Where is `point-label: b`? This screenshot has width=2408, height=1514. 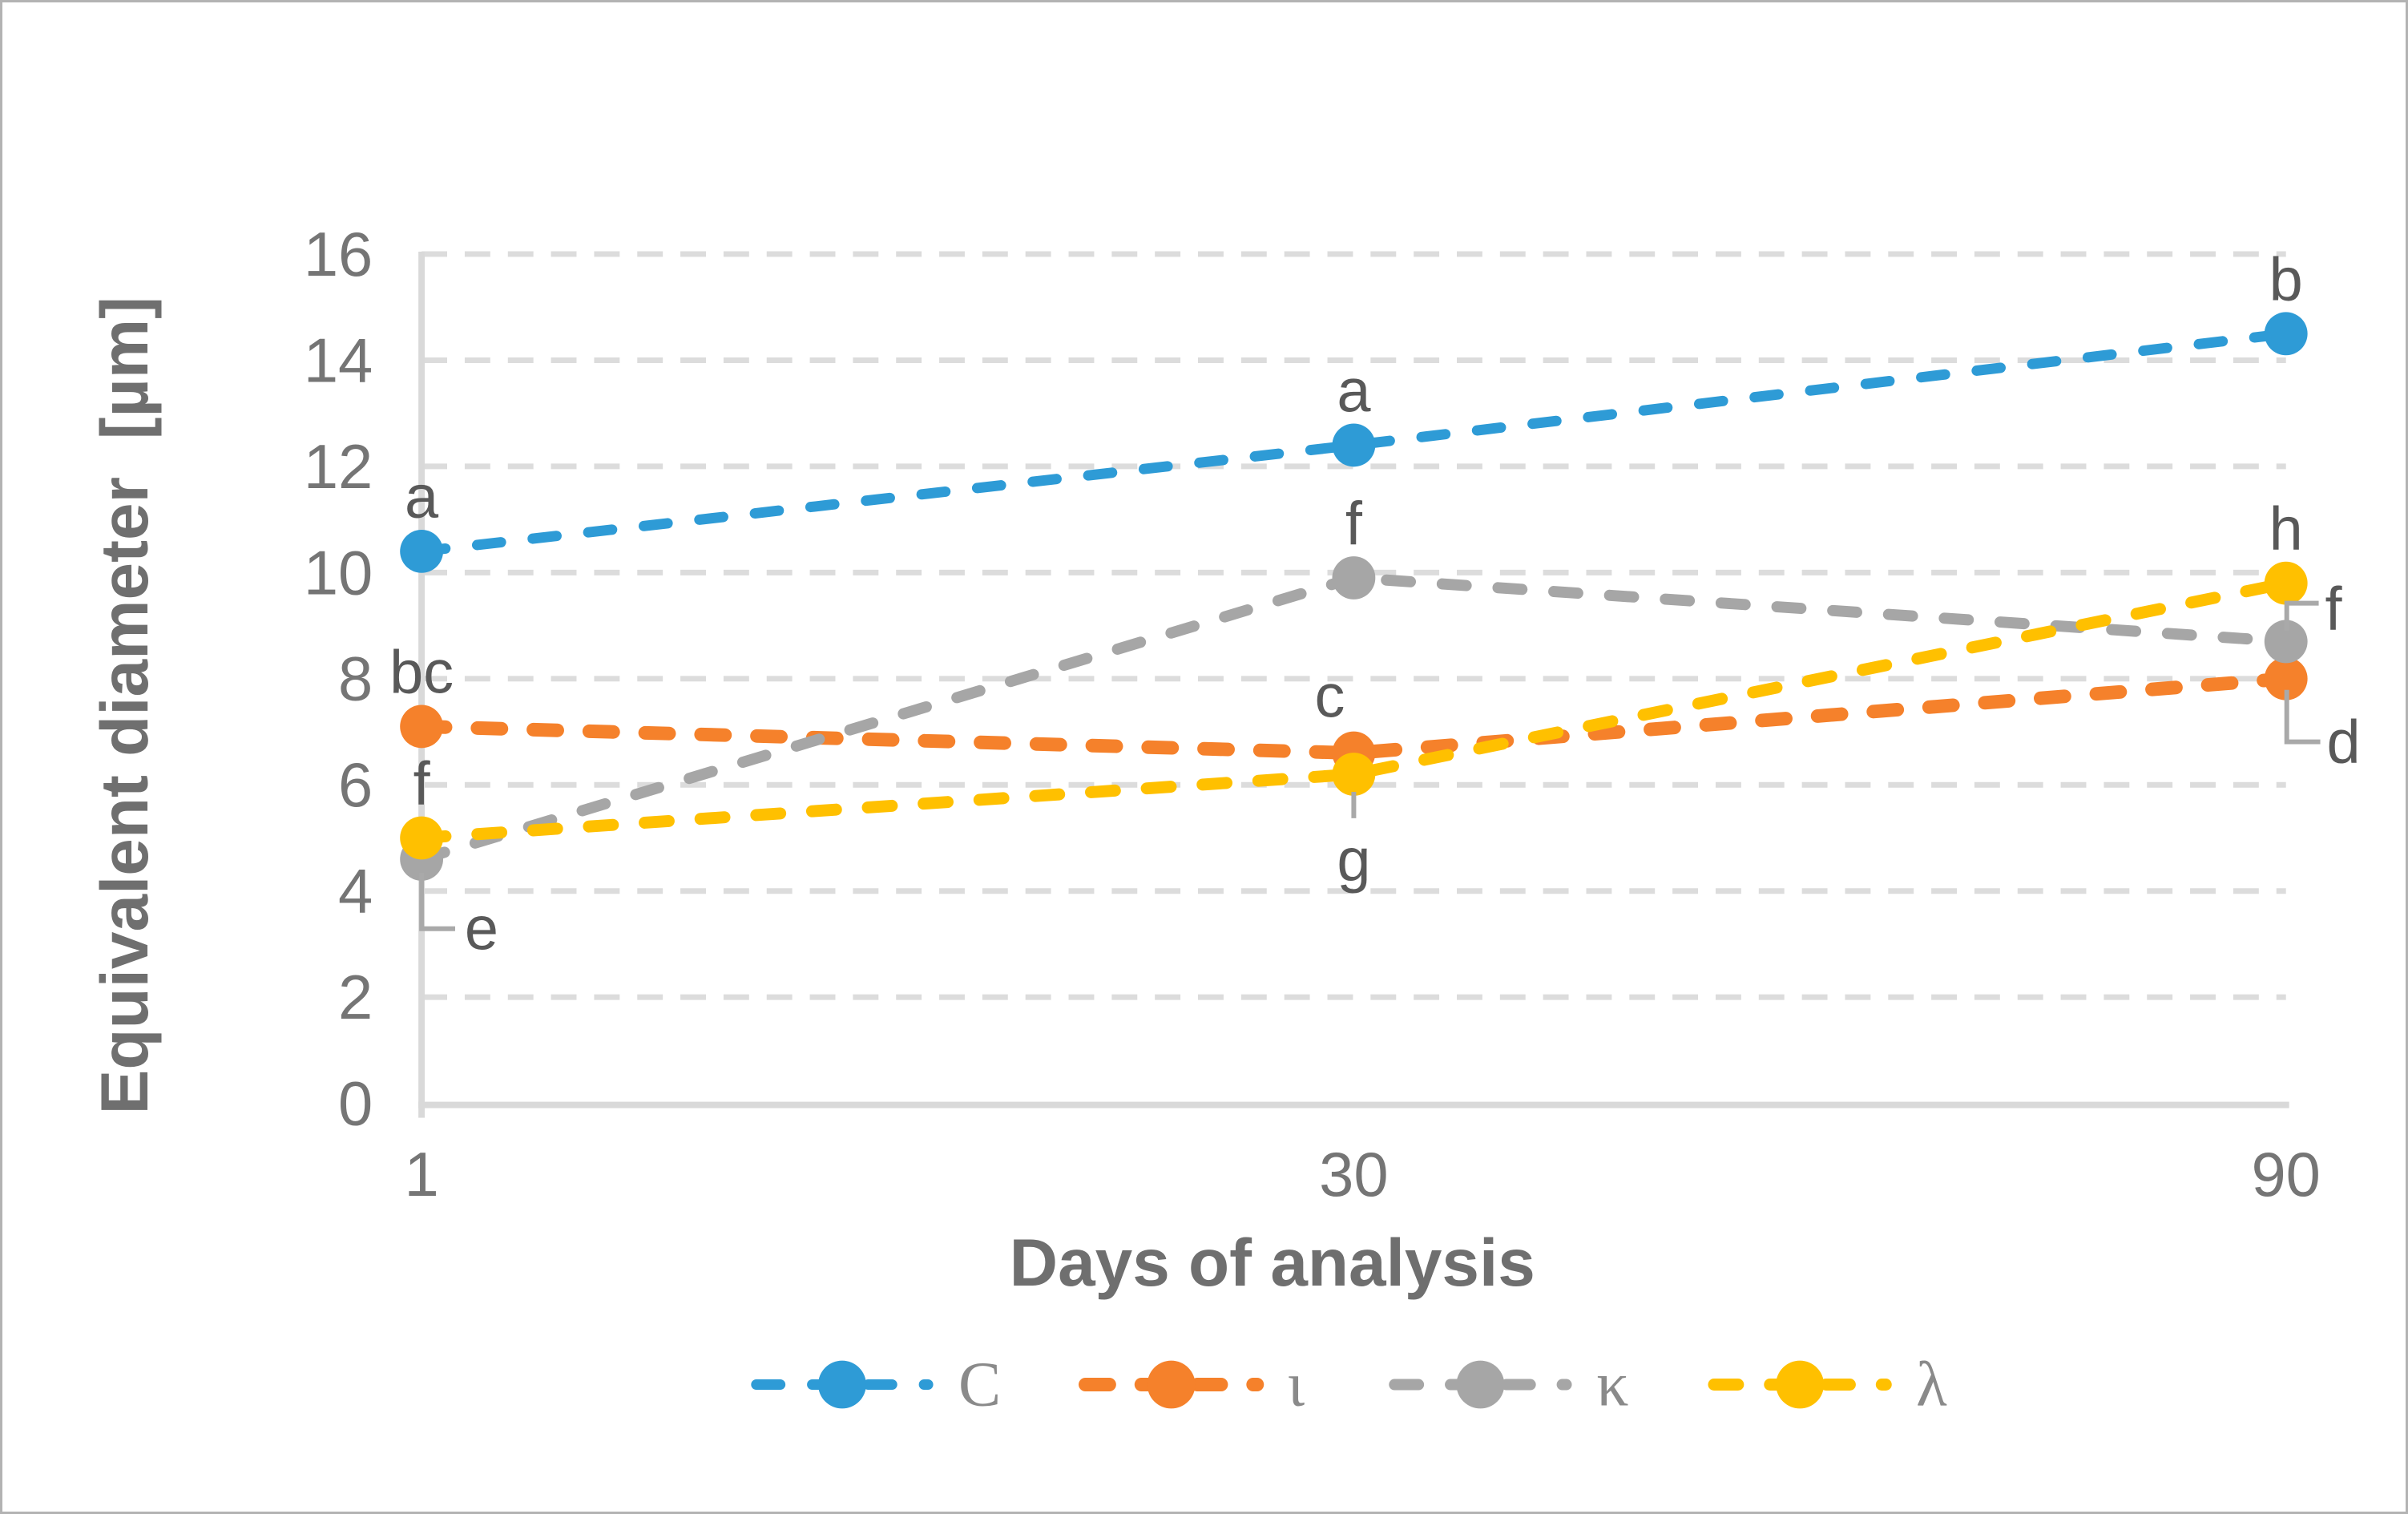 point-label: b is located at coordinates (2286, 279).